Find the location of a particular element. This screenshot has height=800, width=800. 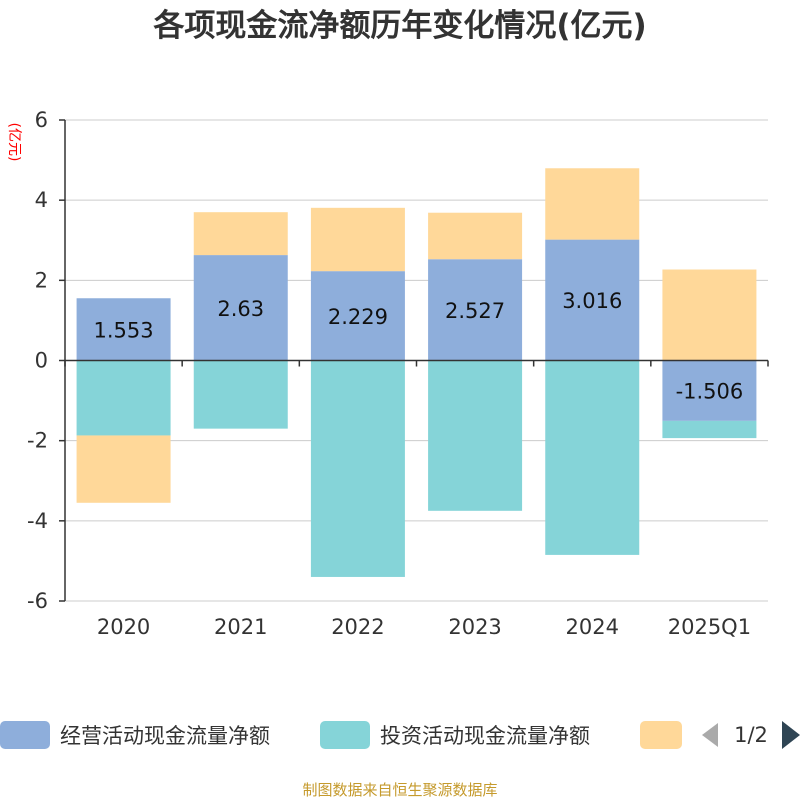

bar-s2-2022 is located at coordinates (357, 239).